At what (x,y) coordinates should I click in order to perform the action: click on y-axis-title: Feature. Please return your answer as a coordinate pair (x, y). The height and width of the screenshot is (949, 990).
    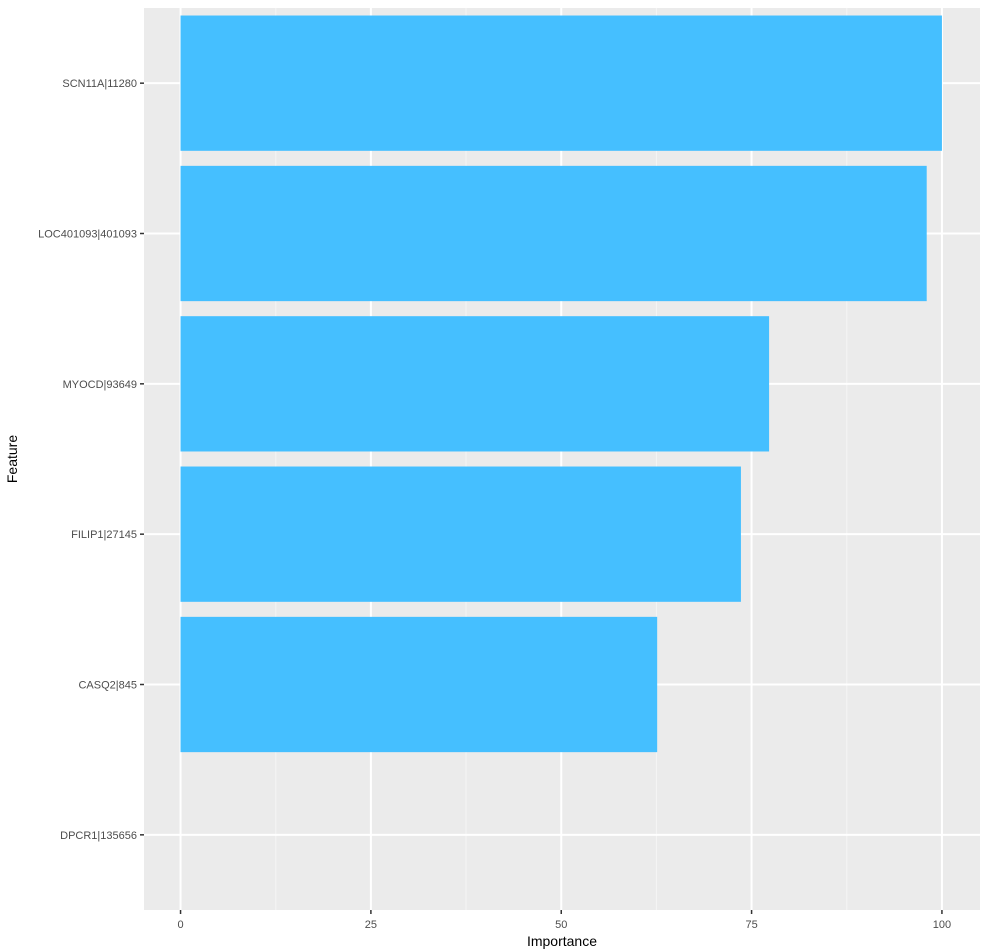
    Looking at the image, I should click on (12, 459).